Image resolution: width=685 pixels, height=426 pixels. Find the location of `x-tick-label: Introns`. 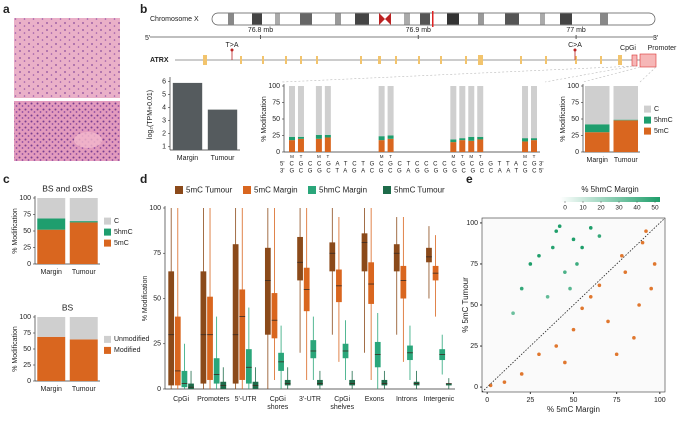

x-tick-label: Introns is located at coordinates (407, 399).